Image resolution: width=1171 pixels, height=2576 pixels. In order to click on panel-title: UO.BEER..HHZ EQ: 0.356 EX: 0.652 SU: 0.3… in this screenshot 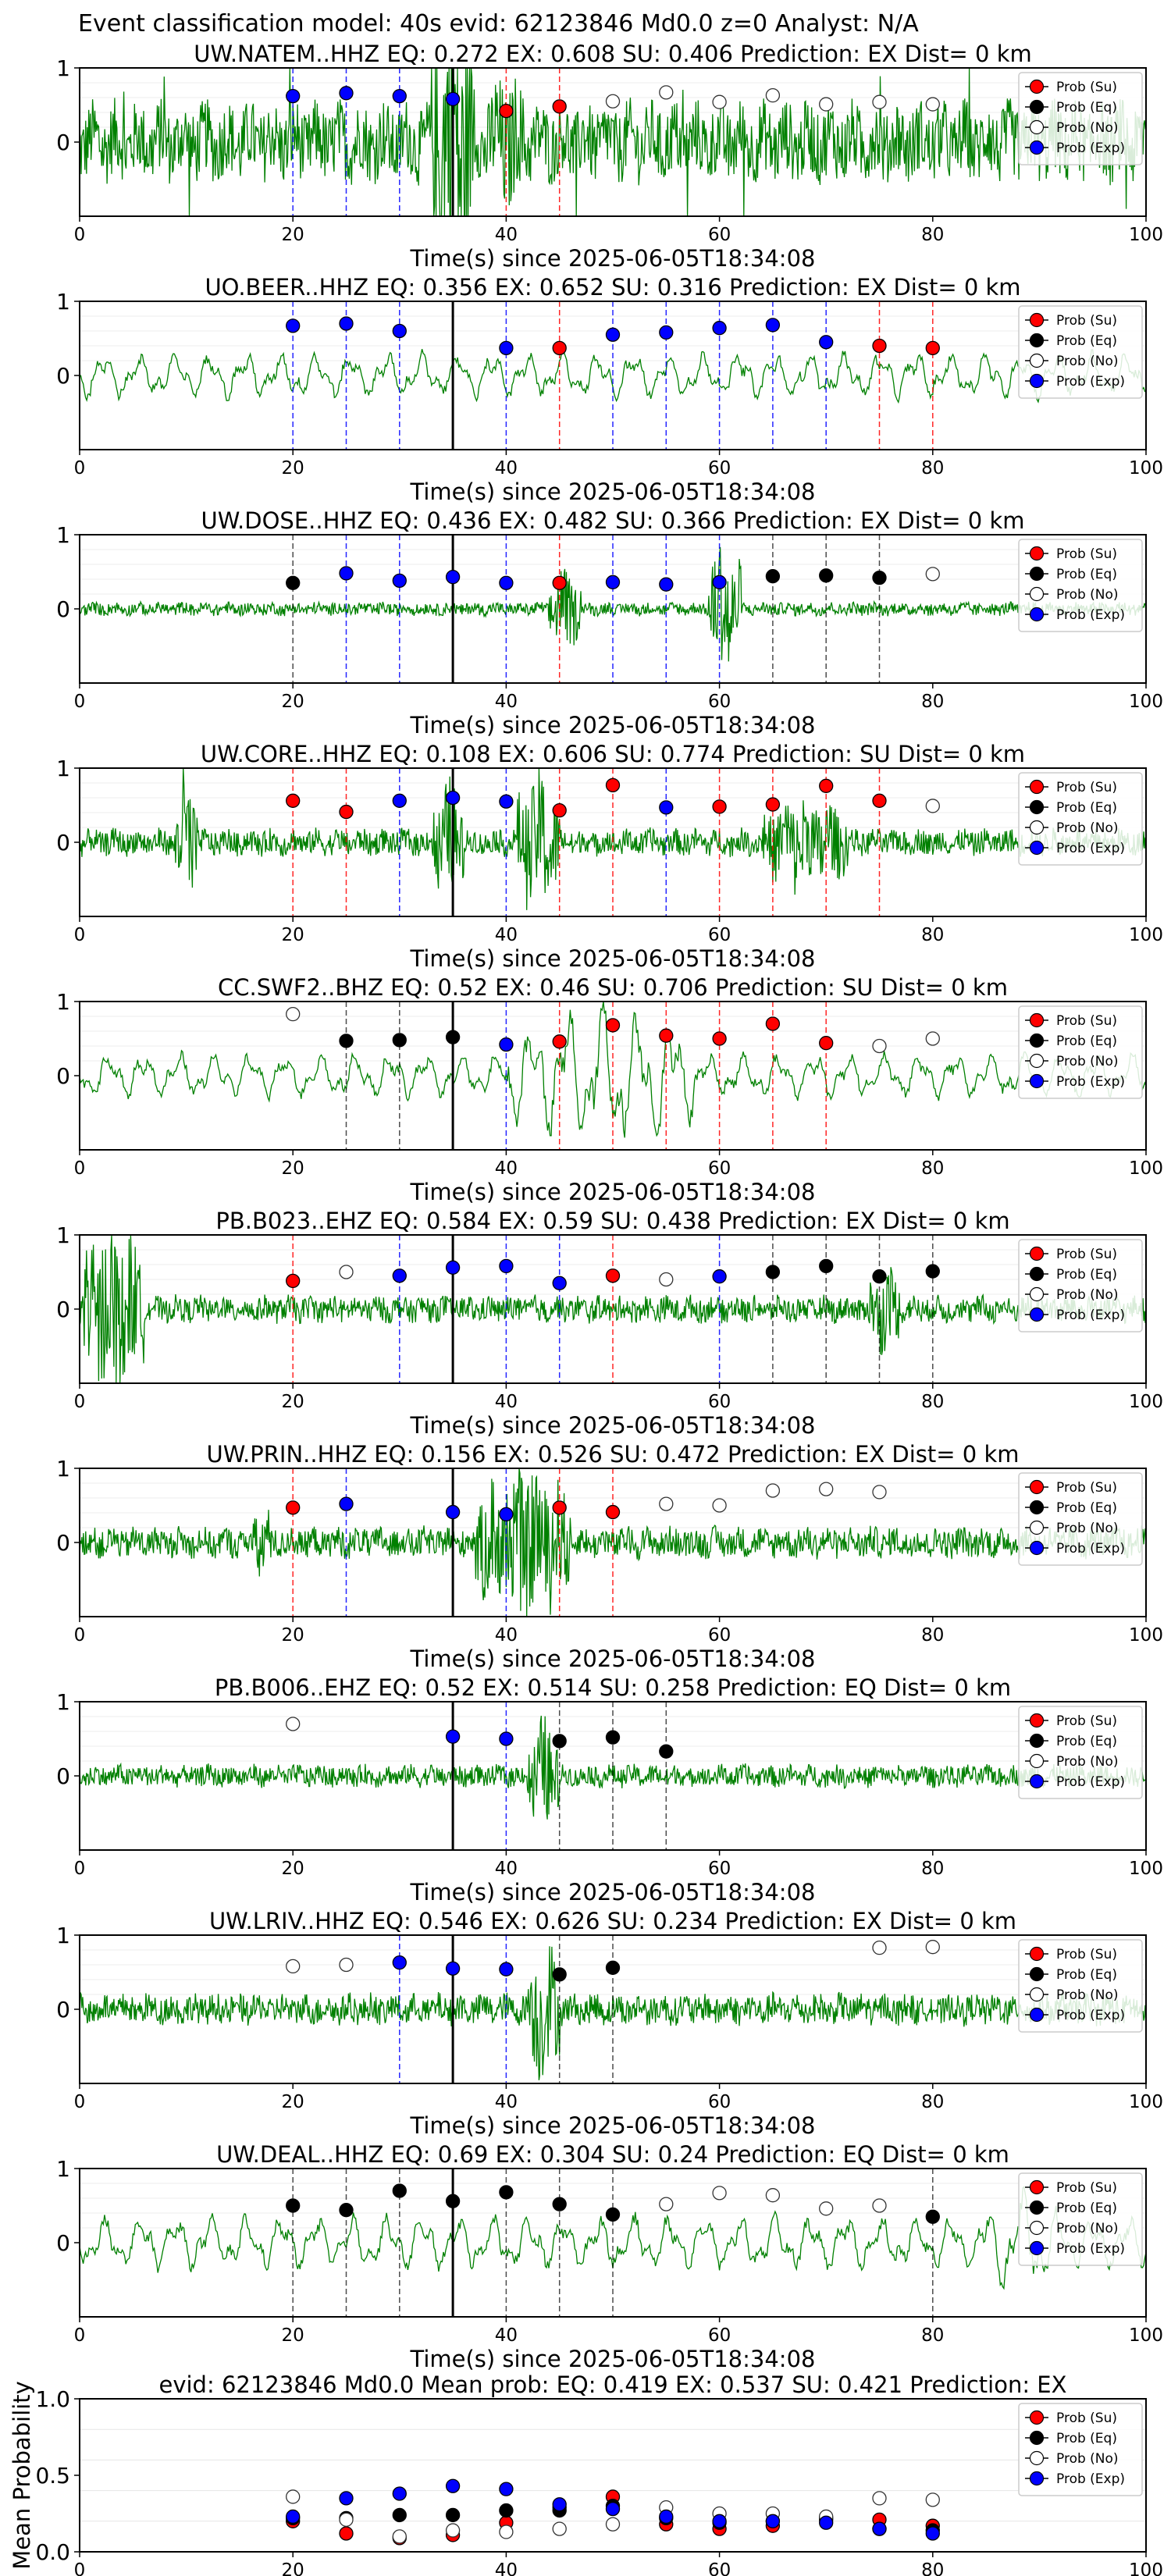, I will do `click(612, 287)`.